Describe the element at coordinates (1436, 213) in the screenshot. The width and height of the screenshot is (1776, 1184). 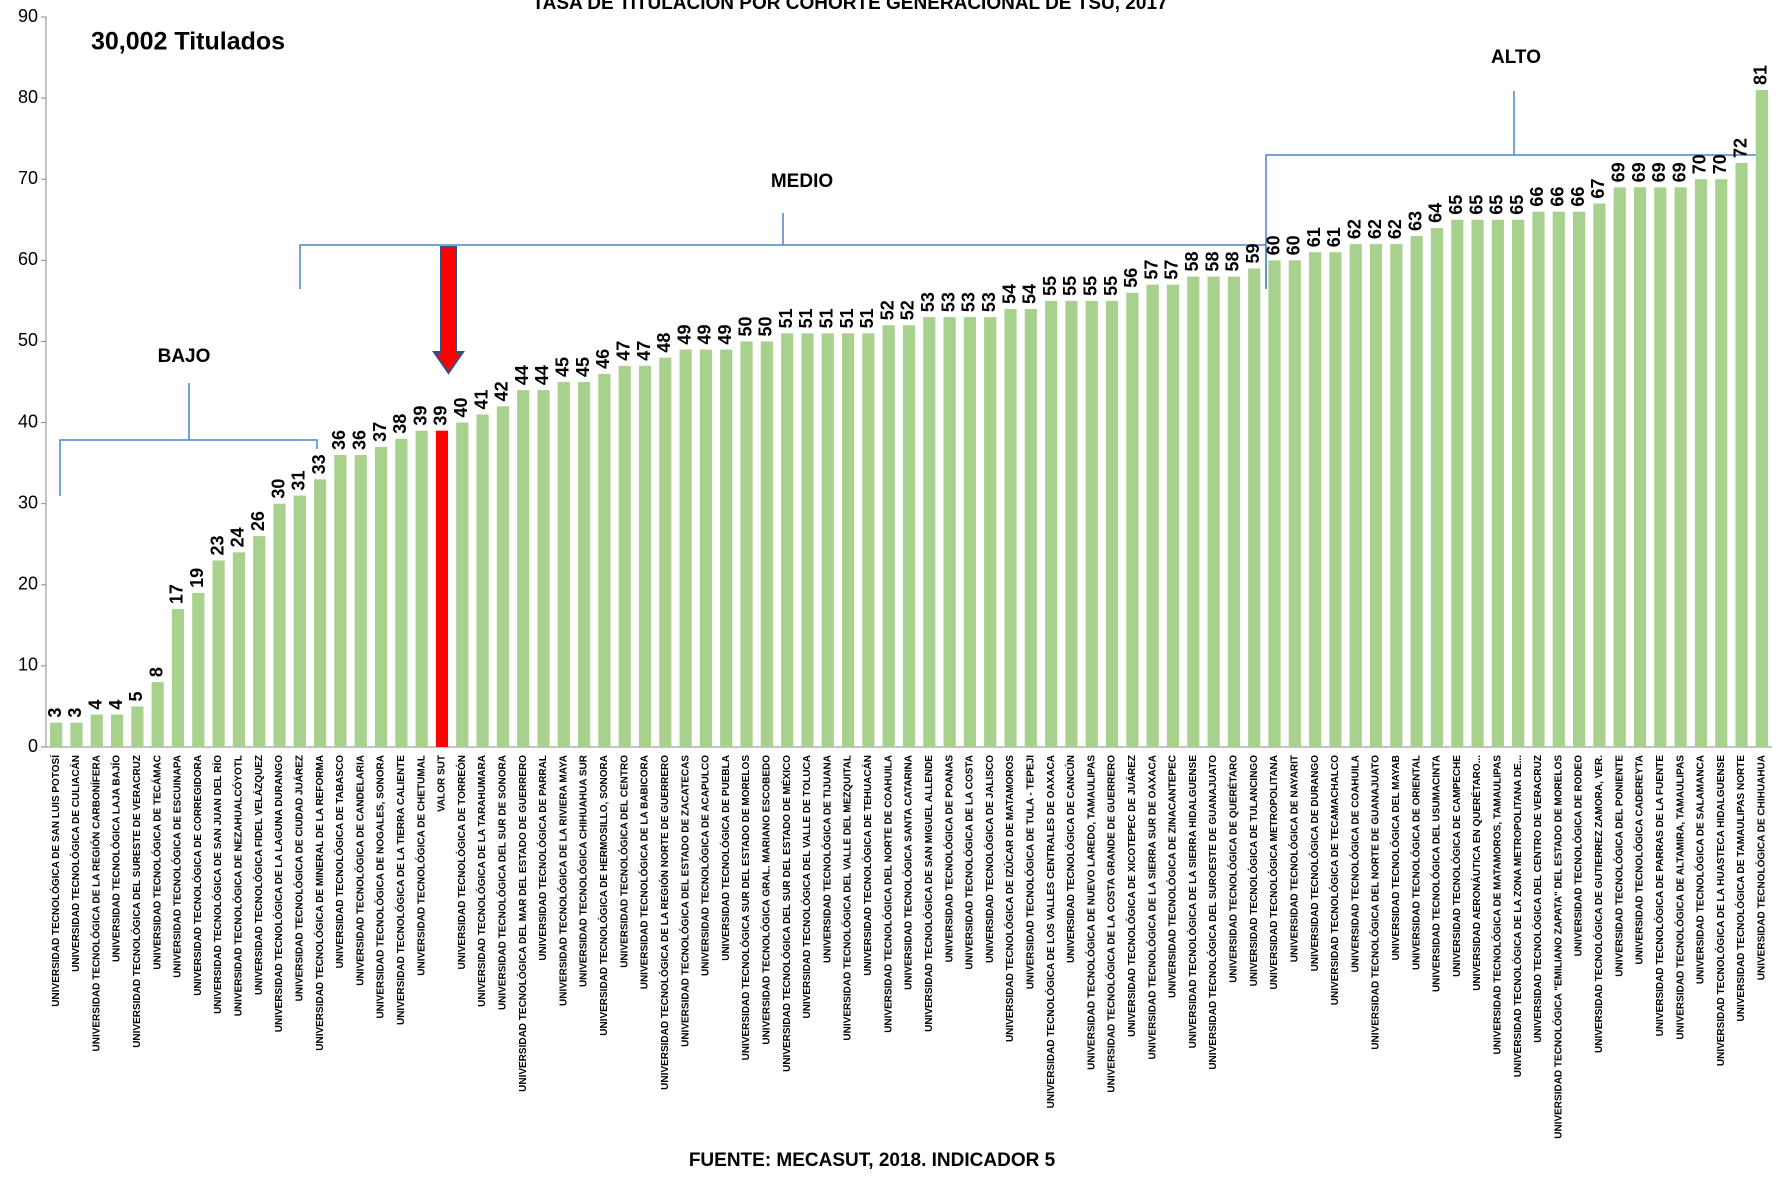
I see `value-label: 64` at that location.